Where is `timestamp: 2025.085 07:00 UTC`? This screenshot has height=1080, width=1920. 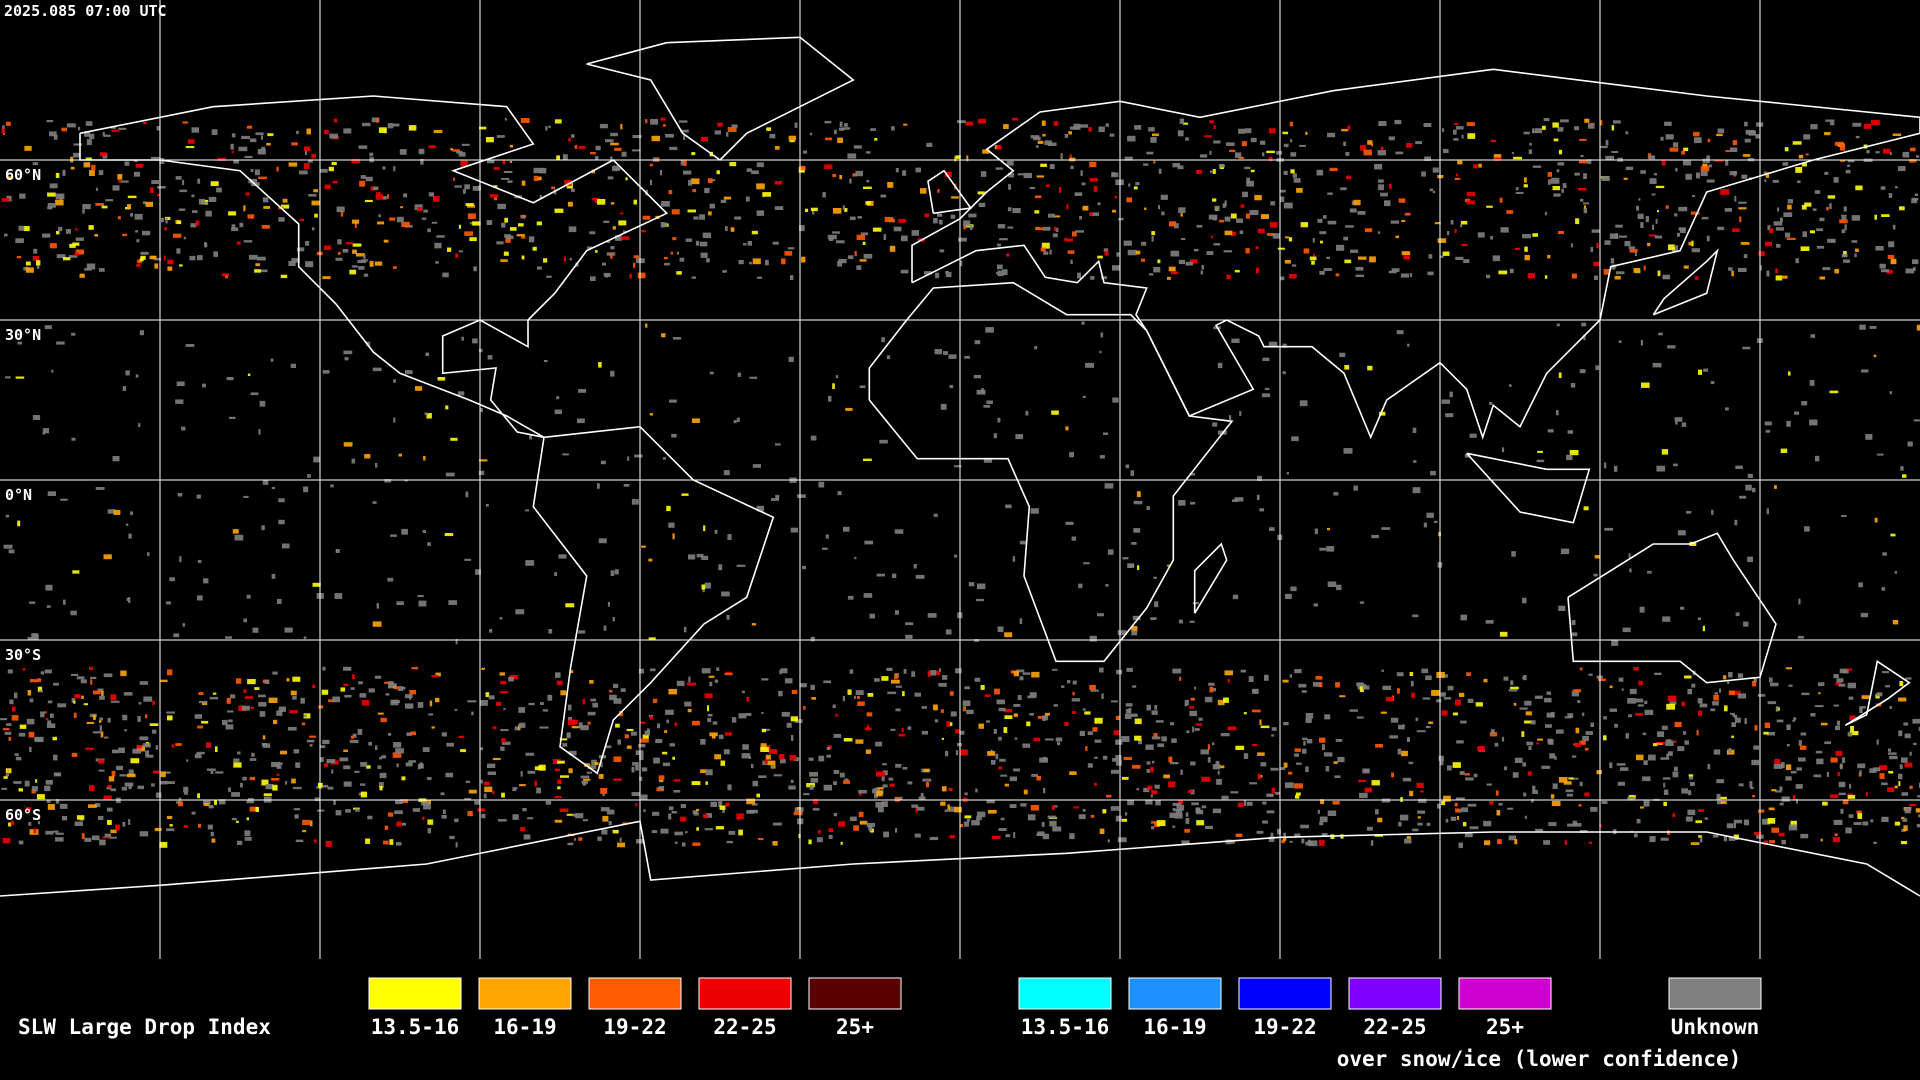 timestamp: 2025.085 07:00 UTC is located at coordinates (85, 11).